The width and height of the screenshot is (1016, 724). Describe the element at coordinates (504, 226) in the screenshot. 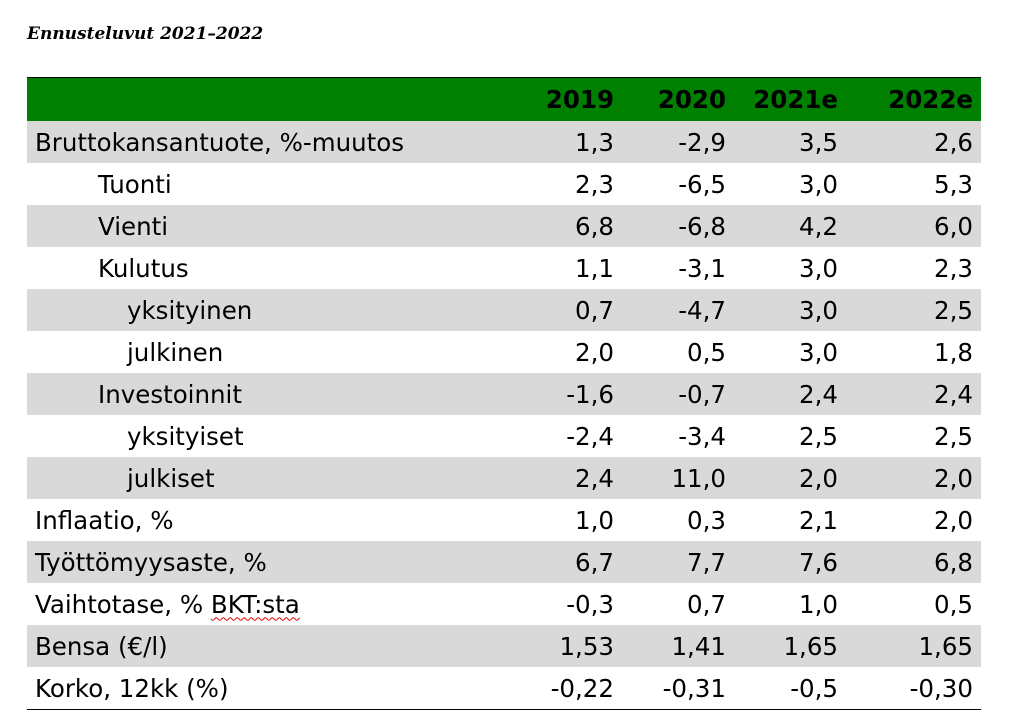

I see `table-row: Vienti 6,8 -6,8 4,2 6,0` at that location.